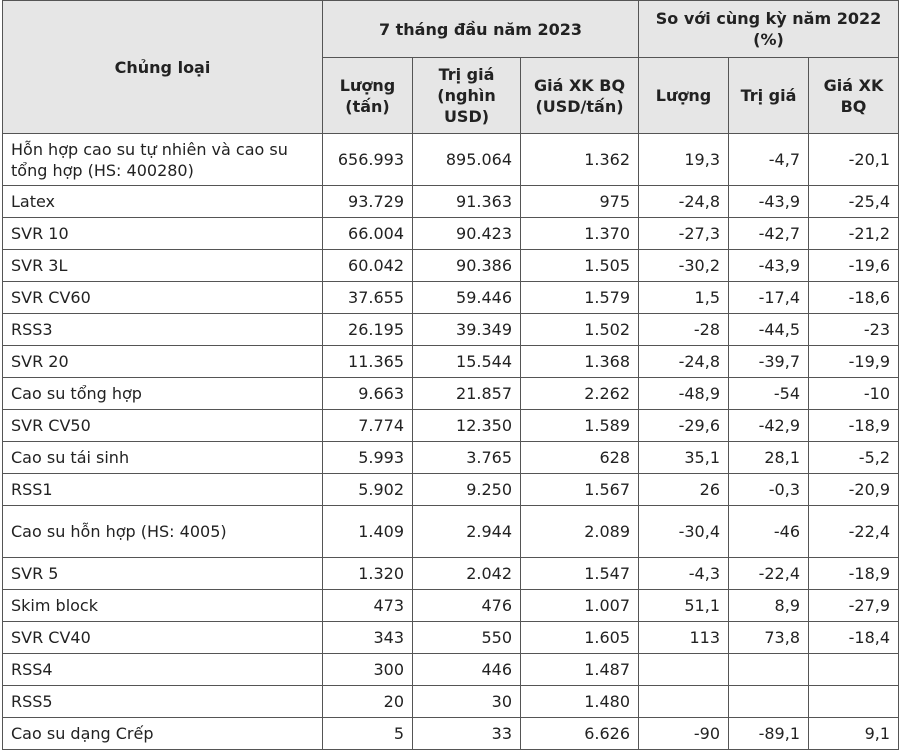 This screenshot has width=903, height=752. Describe the element at coordinates (768, 531) in the screenshot. I see `table-cell: -46` at that location.